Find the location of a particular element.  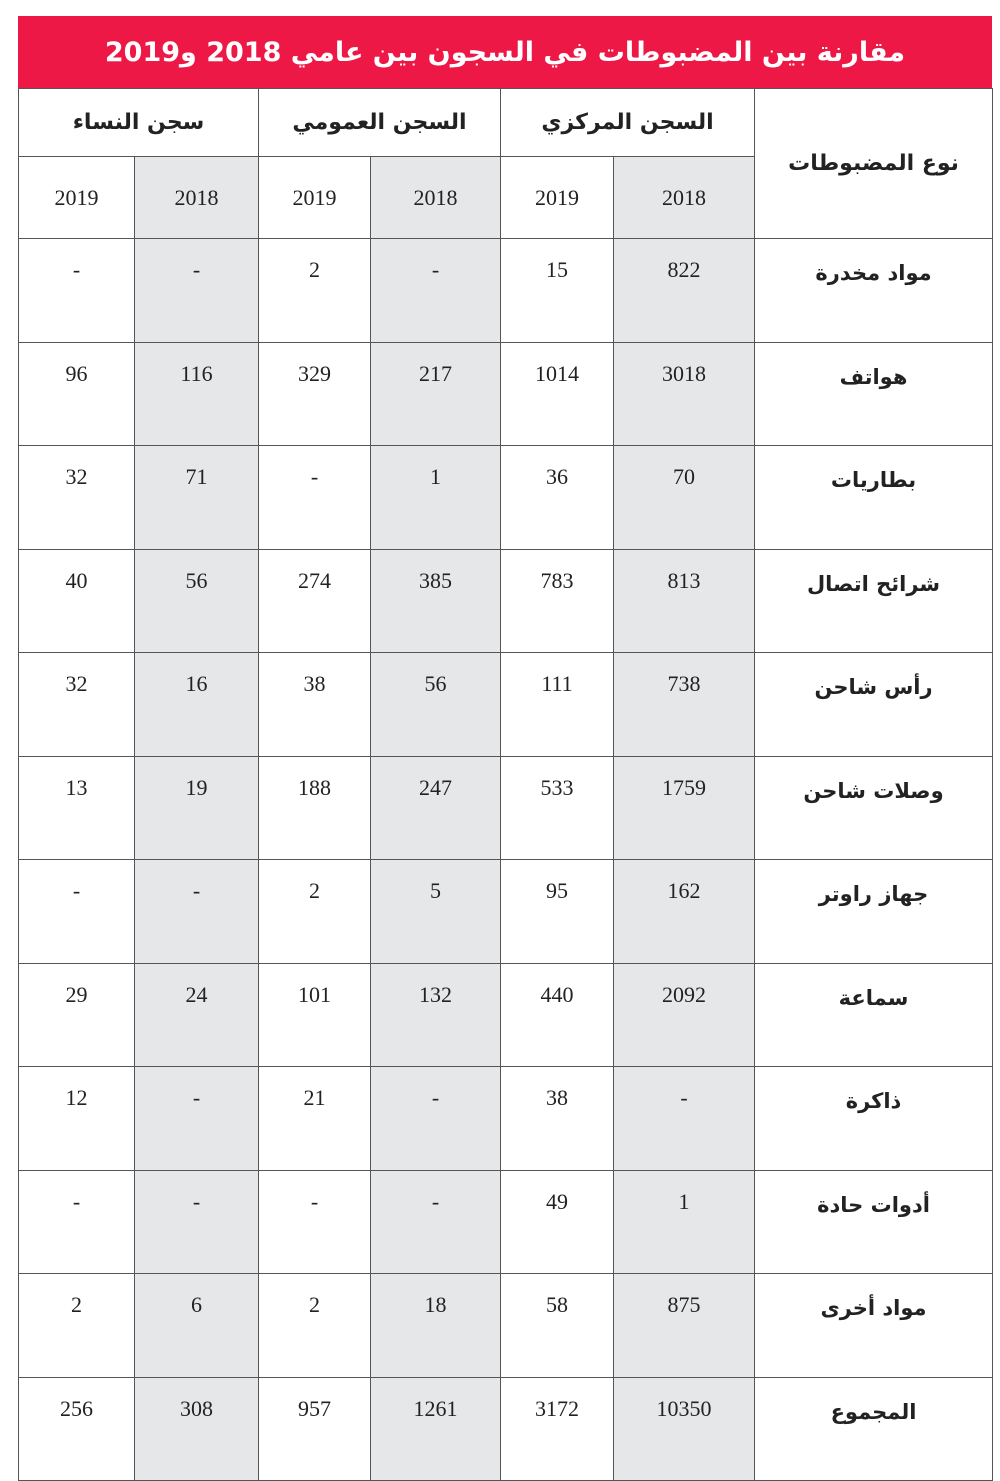

table-row: ذاكرة -38-21-12 is located at coordinates (506, 1118).